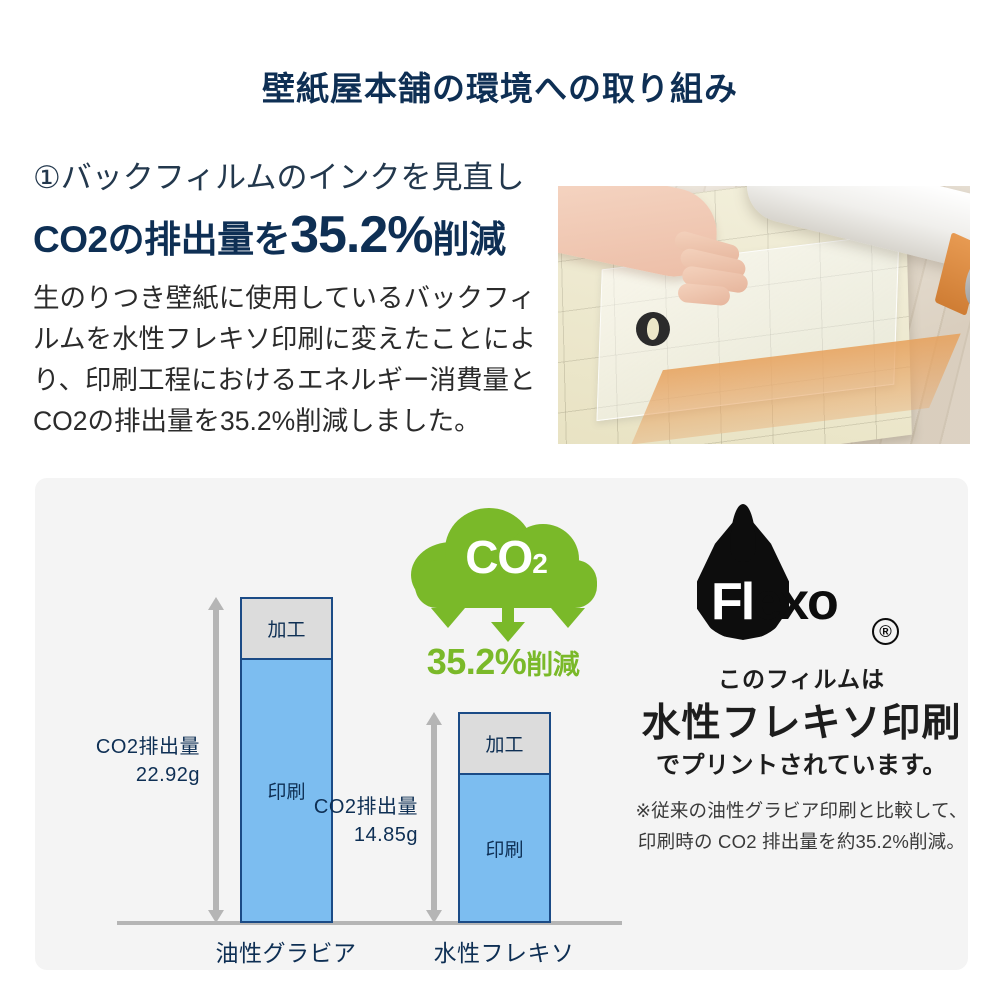 This screenshot has width=1000, height=1000. I want to click on amount-label-gravure: CO2排出量 22.92g, so click(127, 761).